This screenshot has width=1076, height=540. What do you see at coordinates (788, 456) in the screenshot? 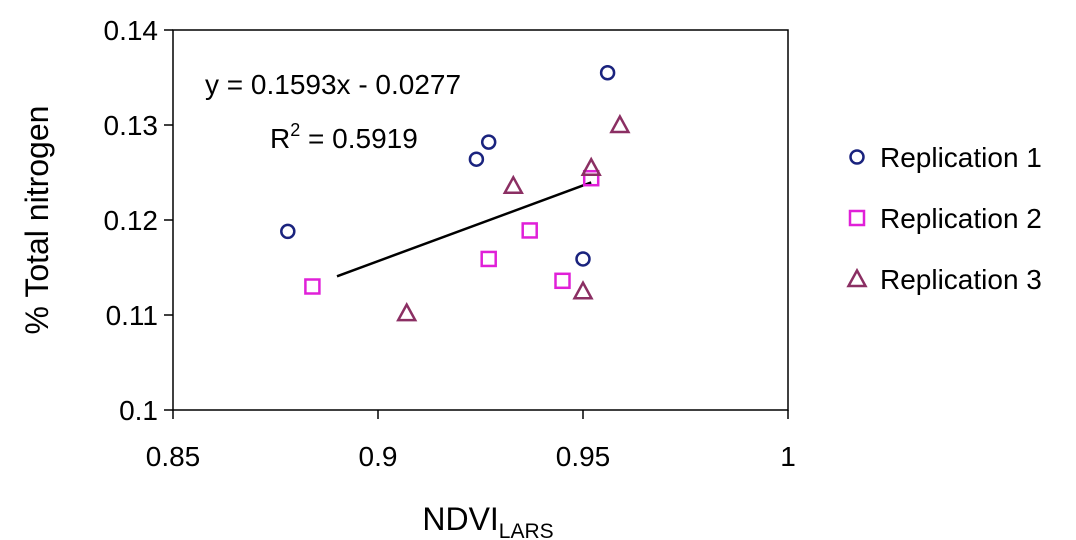
I see `x-tick-label: 1` at bounding box center [788, 456].